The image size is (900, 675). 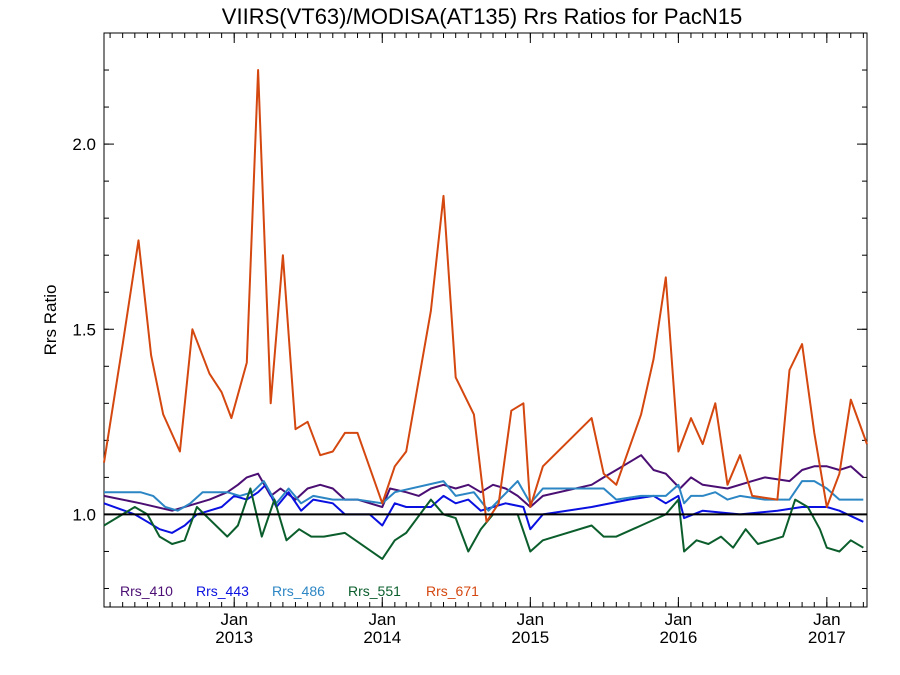 I want to click on legend-label-rrs-671: Rrs_671, so click(x=452, y=591).